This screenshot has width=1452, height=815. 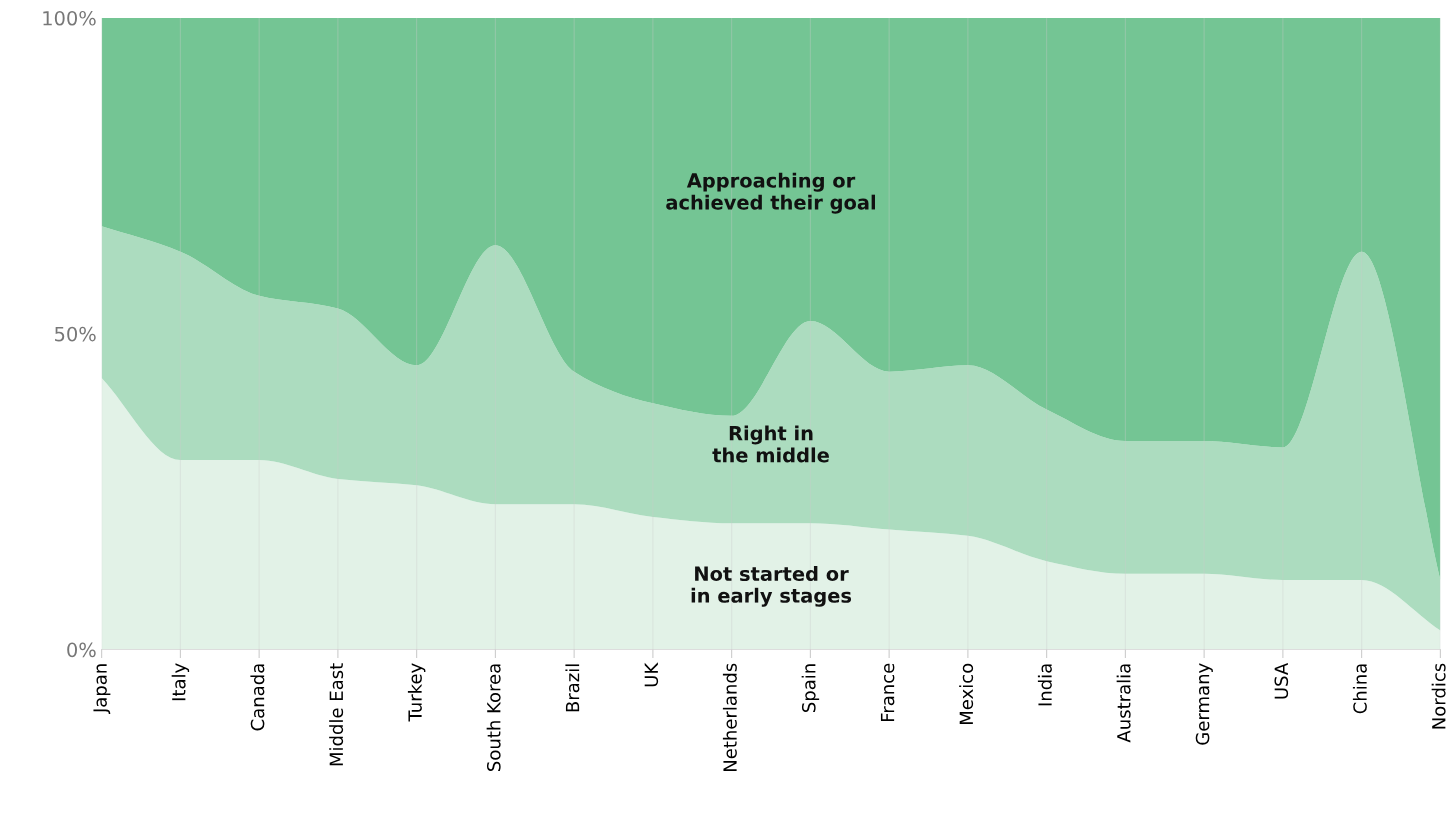 What do you see at coordinates (257, 697) in the screenshot?
I see `x-tick-label: Canada` at bounding box center [257, 697].